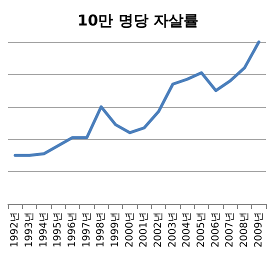  What do you see at coordinates (158, 230) in the screenshot?
I see `x-tick-label: 2002년` at bounding box center [158, 230].